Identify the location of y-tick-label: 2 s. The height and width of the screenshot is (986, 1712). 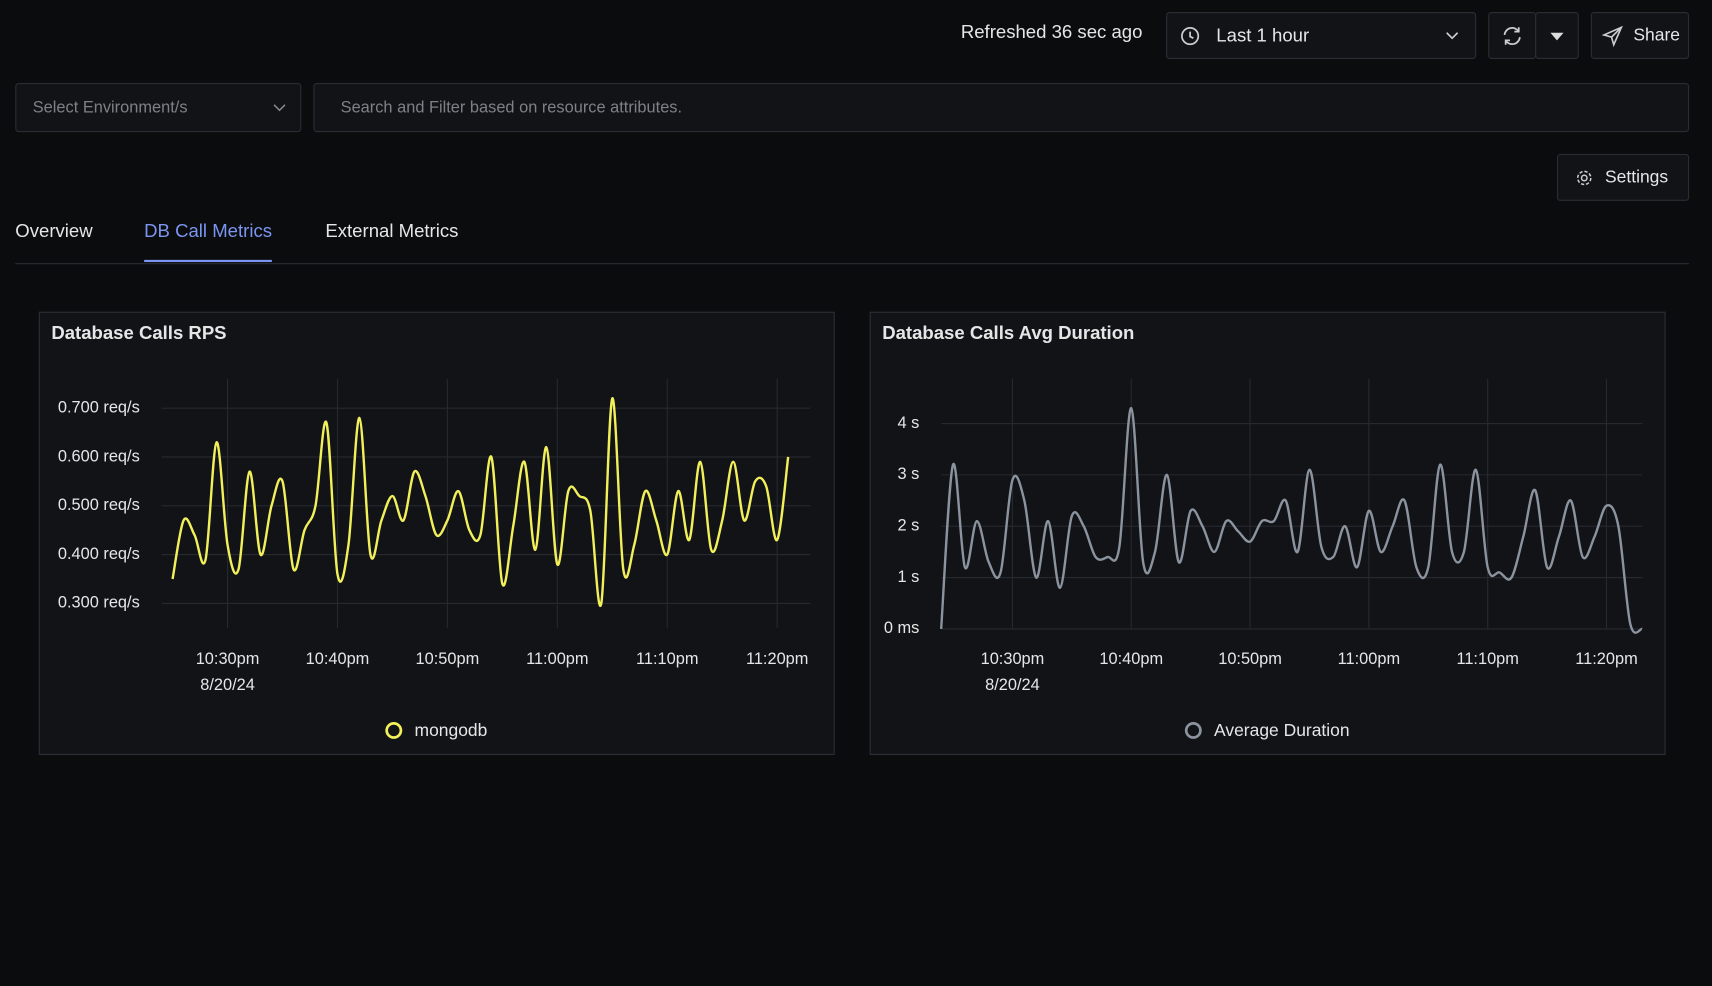
(909, 526).